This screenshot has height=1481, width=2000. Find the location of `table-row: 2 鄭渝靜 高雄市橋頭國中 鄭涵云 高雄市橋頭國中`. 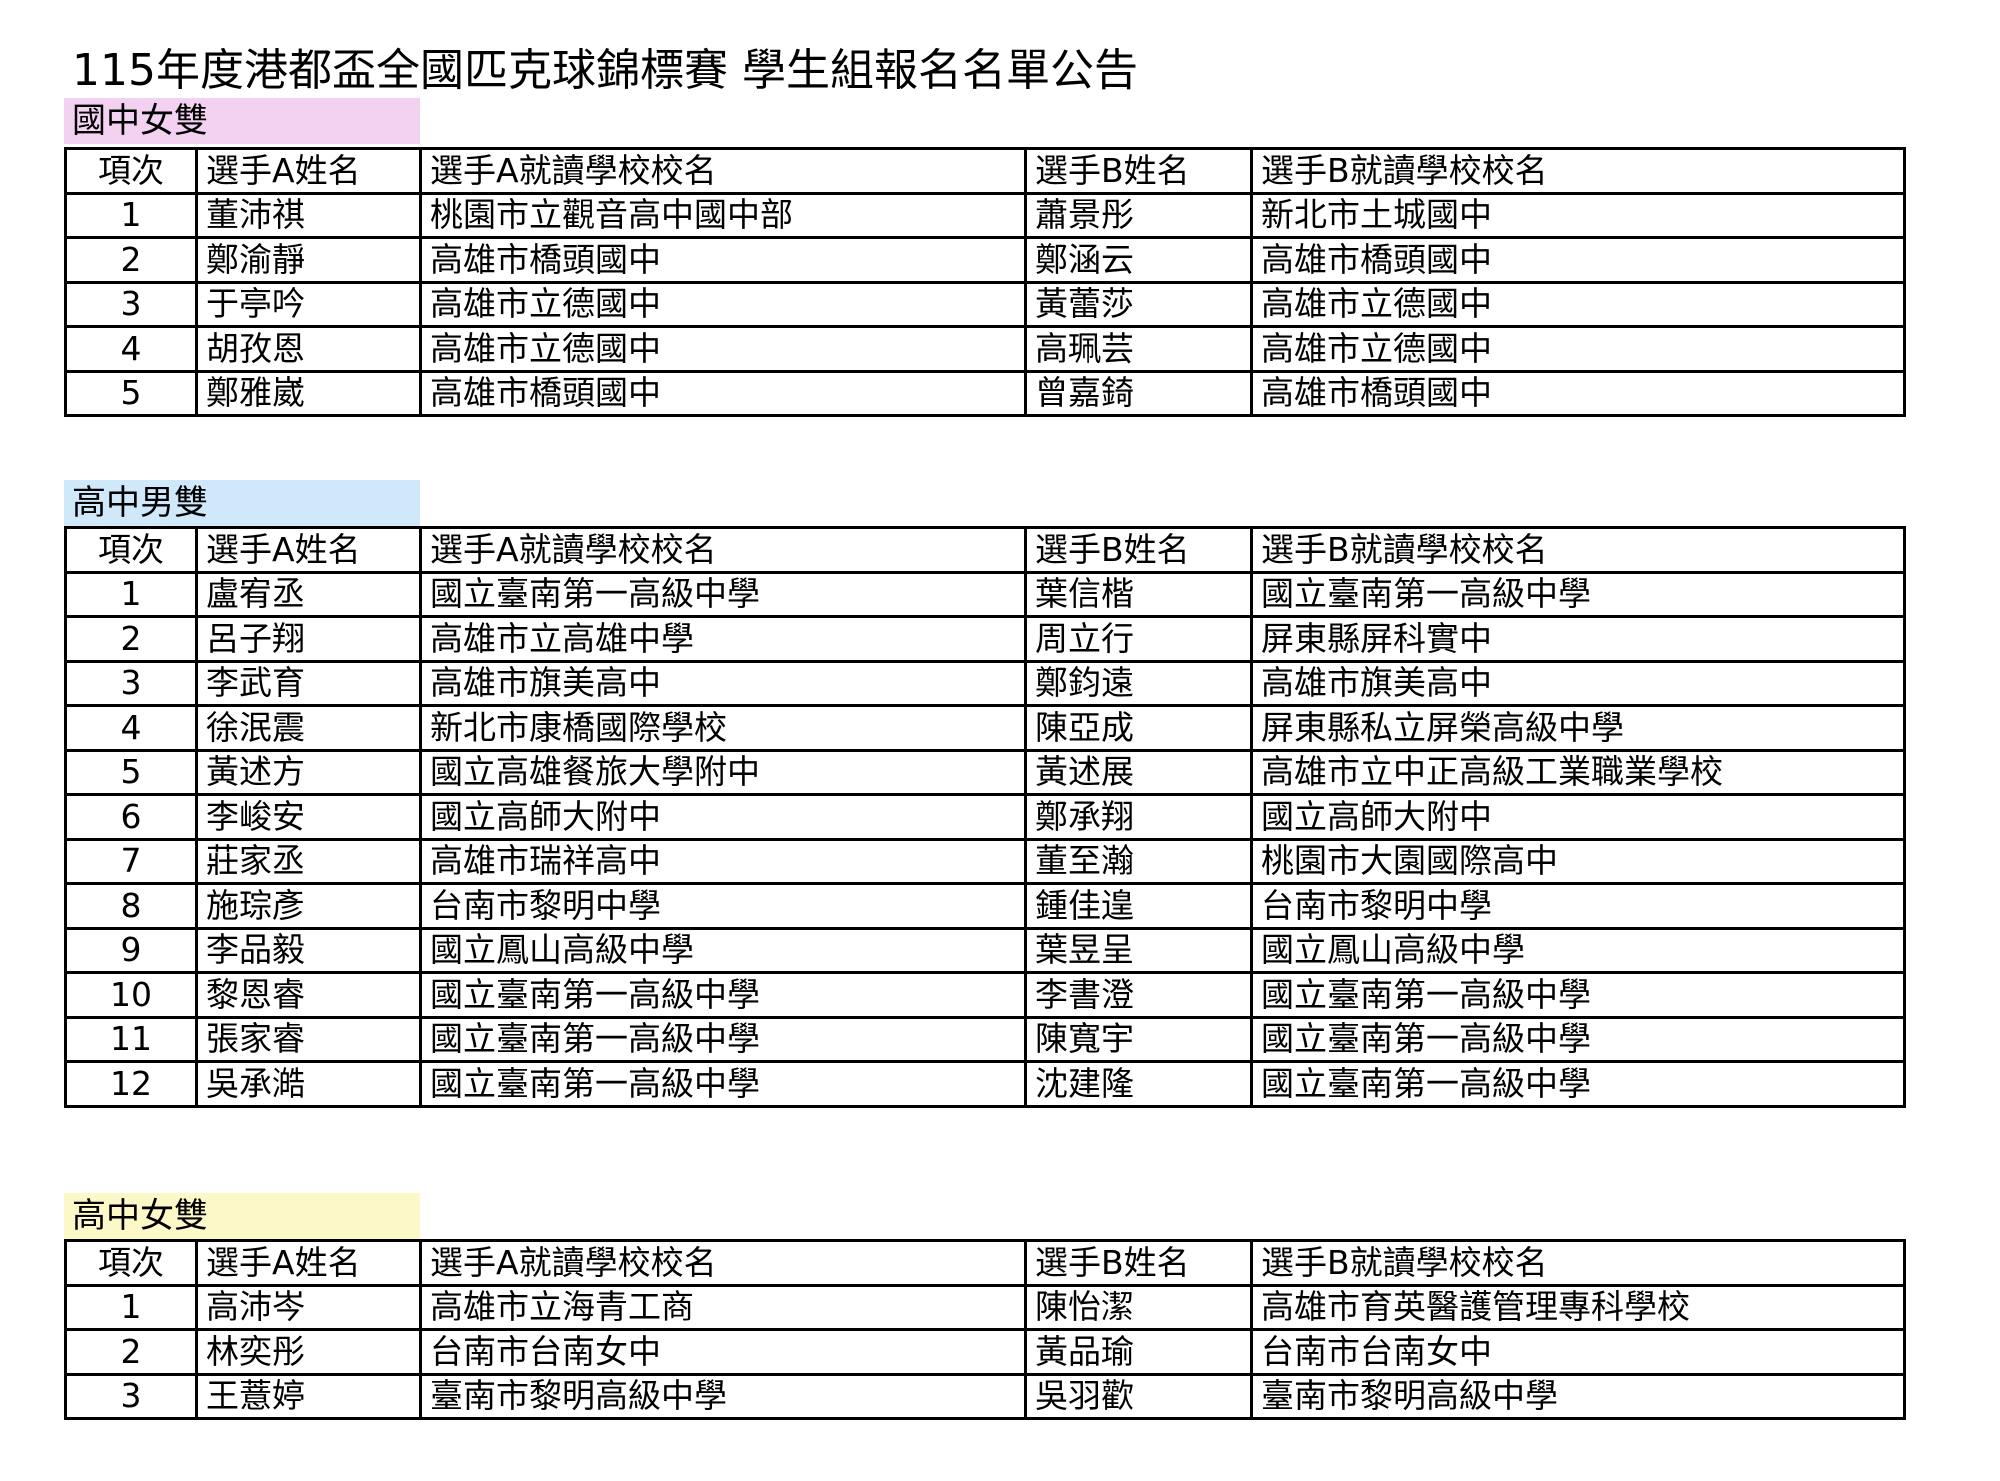

table-row: 2 鄭渝靜 高雄市橋頭國中 鄭涵云 高雄市橋頭國中 is located at coordinates (985, 260).